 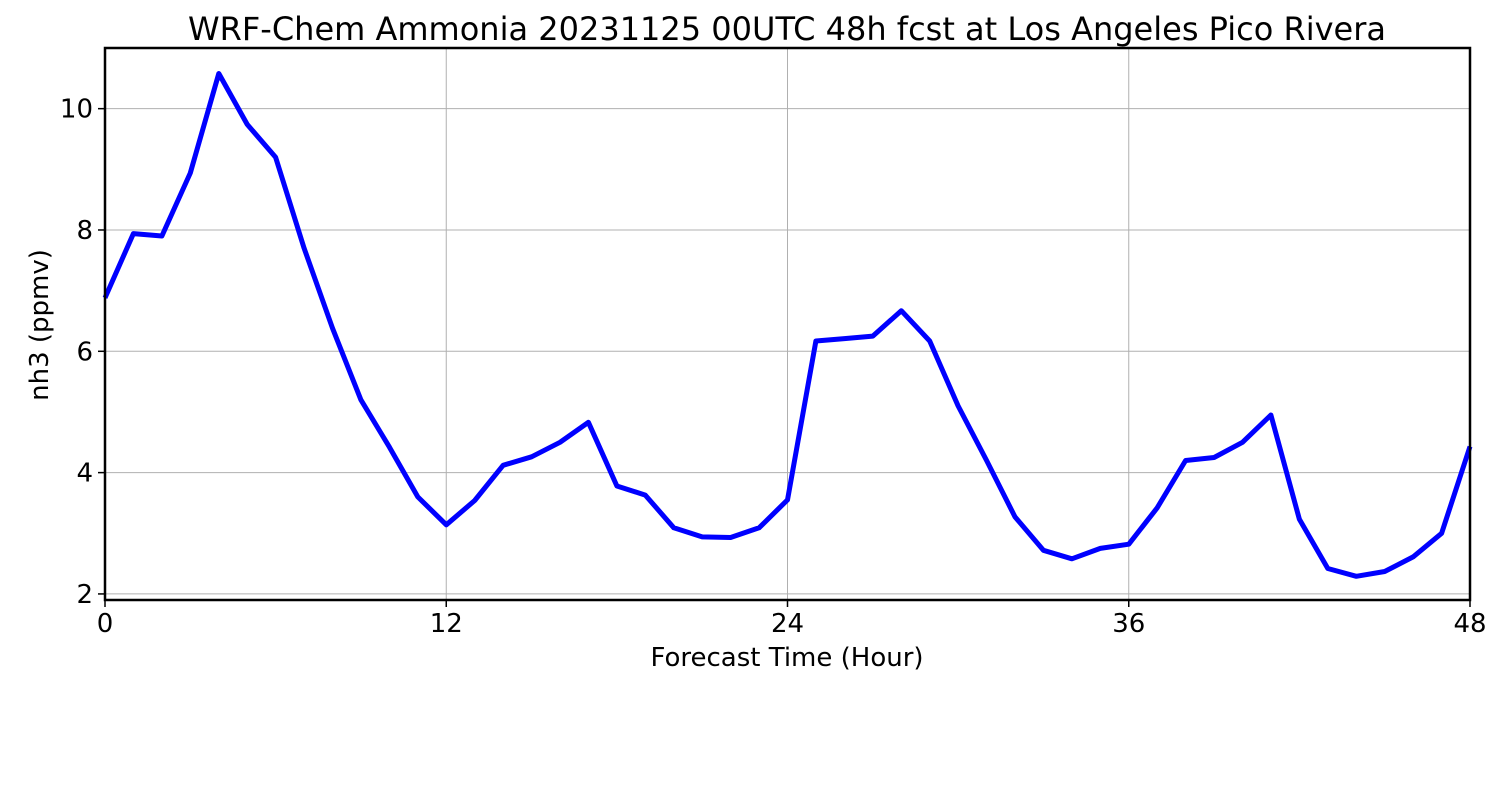 I want to click on x-tick-label: 48, so click(x=1469, y=624).